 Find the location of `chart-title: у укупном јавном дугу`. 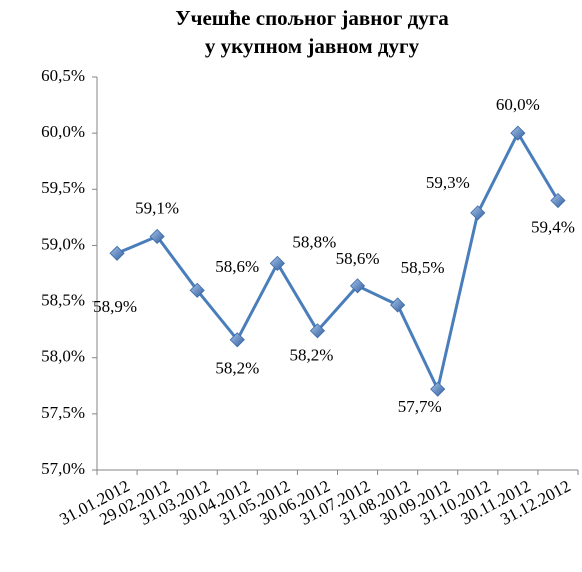

chart-title: у укупном јавном дугу is located at coordinates (312, 46).